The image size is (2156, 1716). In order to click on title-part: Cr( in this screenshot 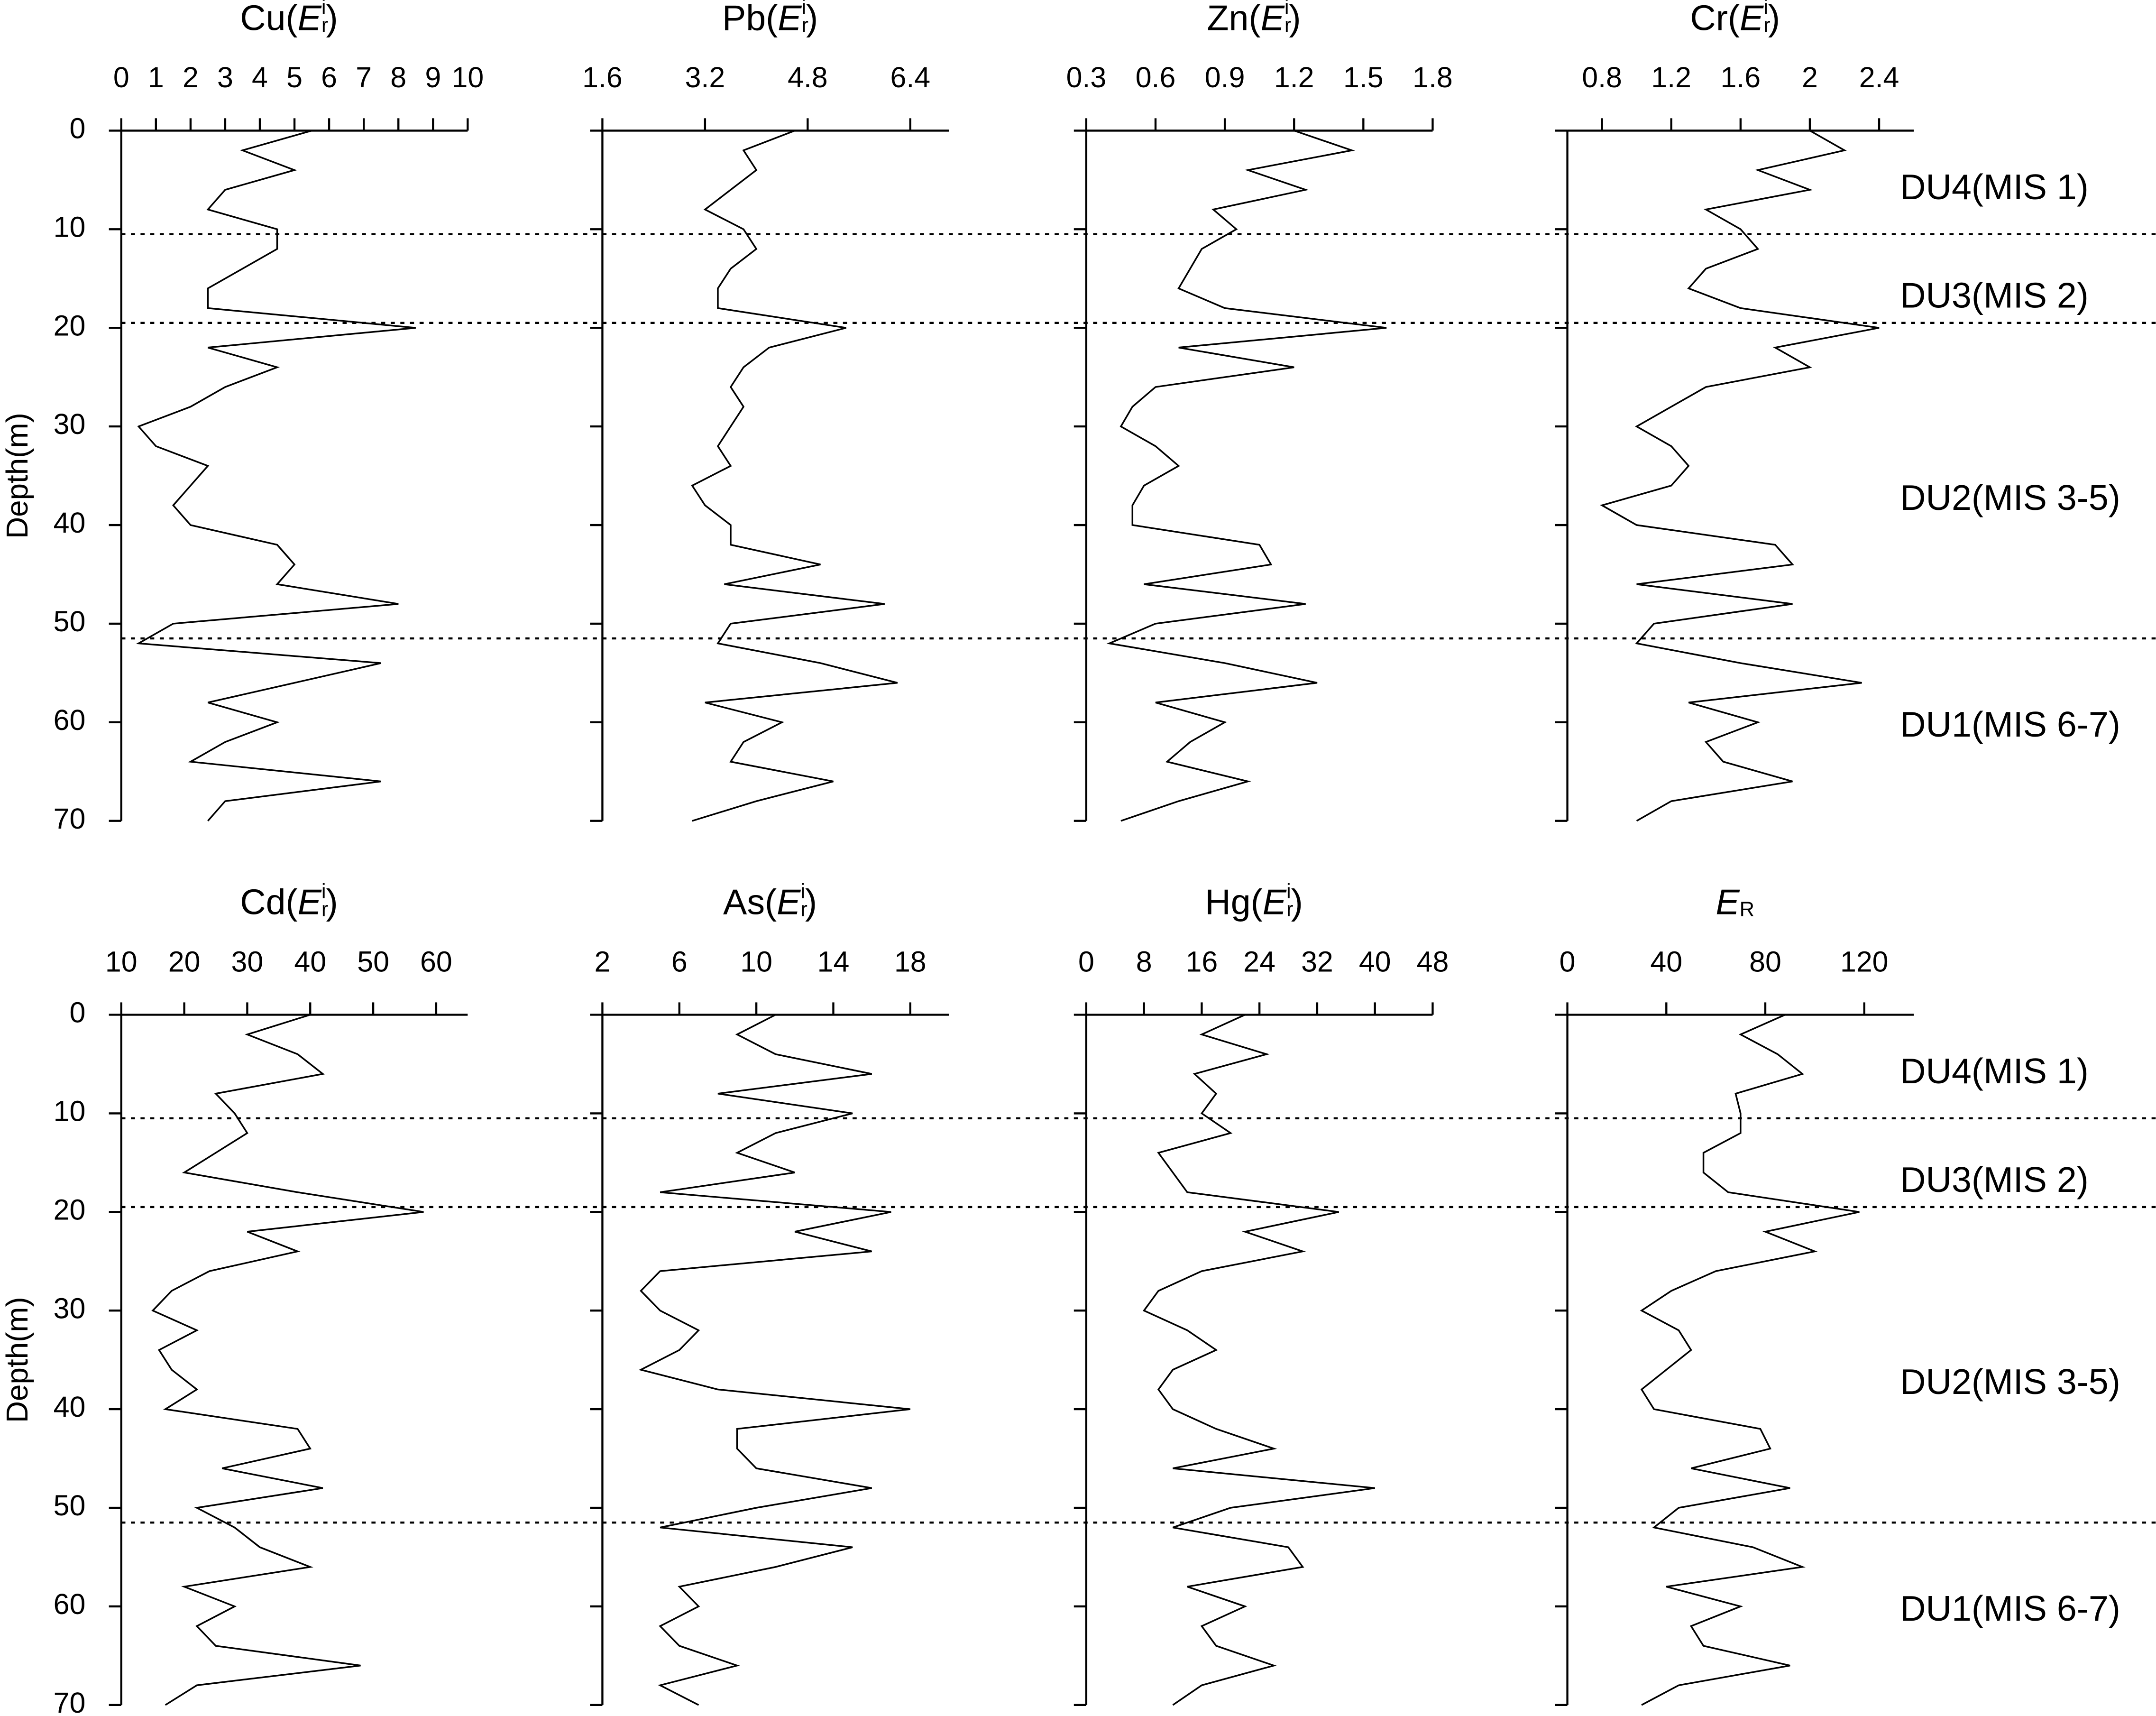, I will do `click(1715, 18)`.